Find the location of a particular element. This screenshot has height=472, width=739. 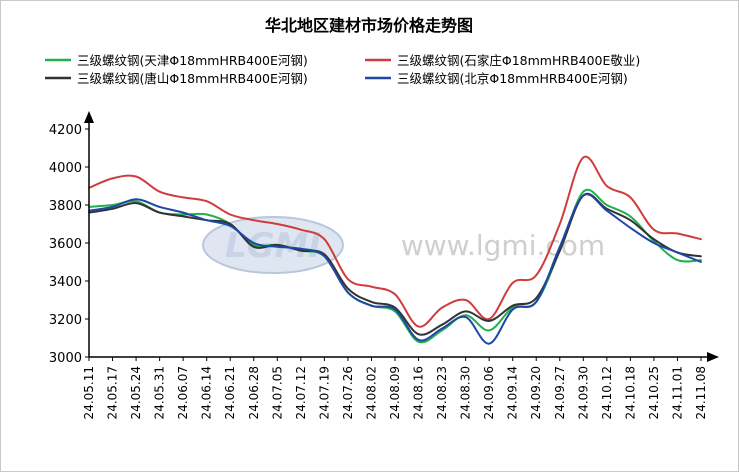

y-tick-label: 3600 is located at coordinates (65, 244).